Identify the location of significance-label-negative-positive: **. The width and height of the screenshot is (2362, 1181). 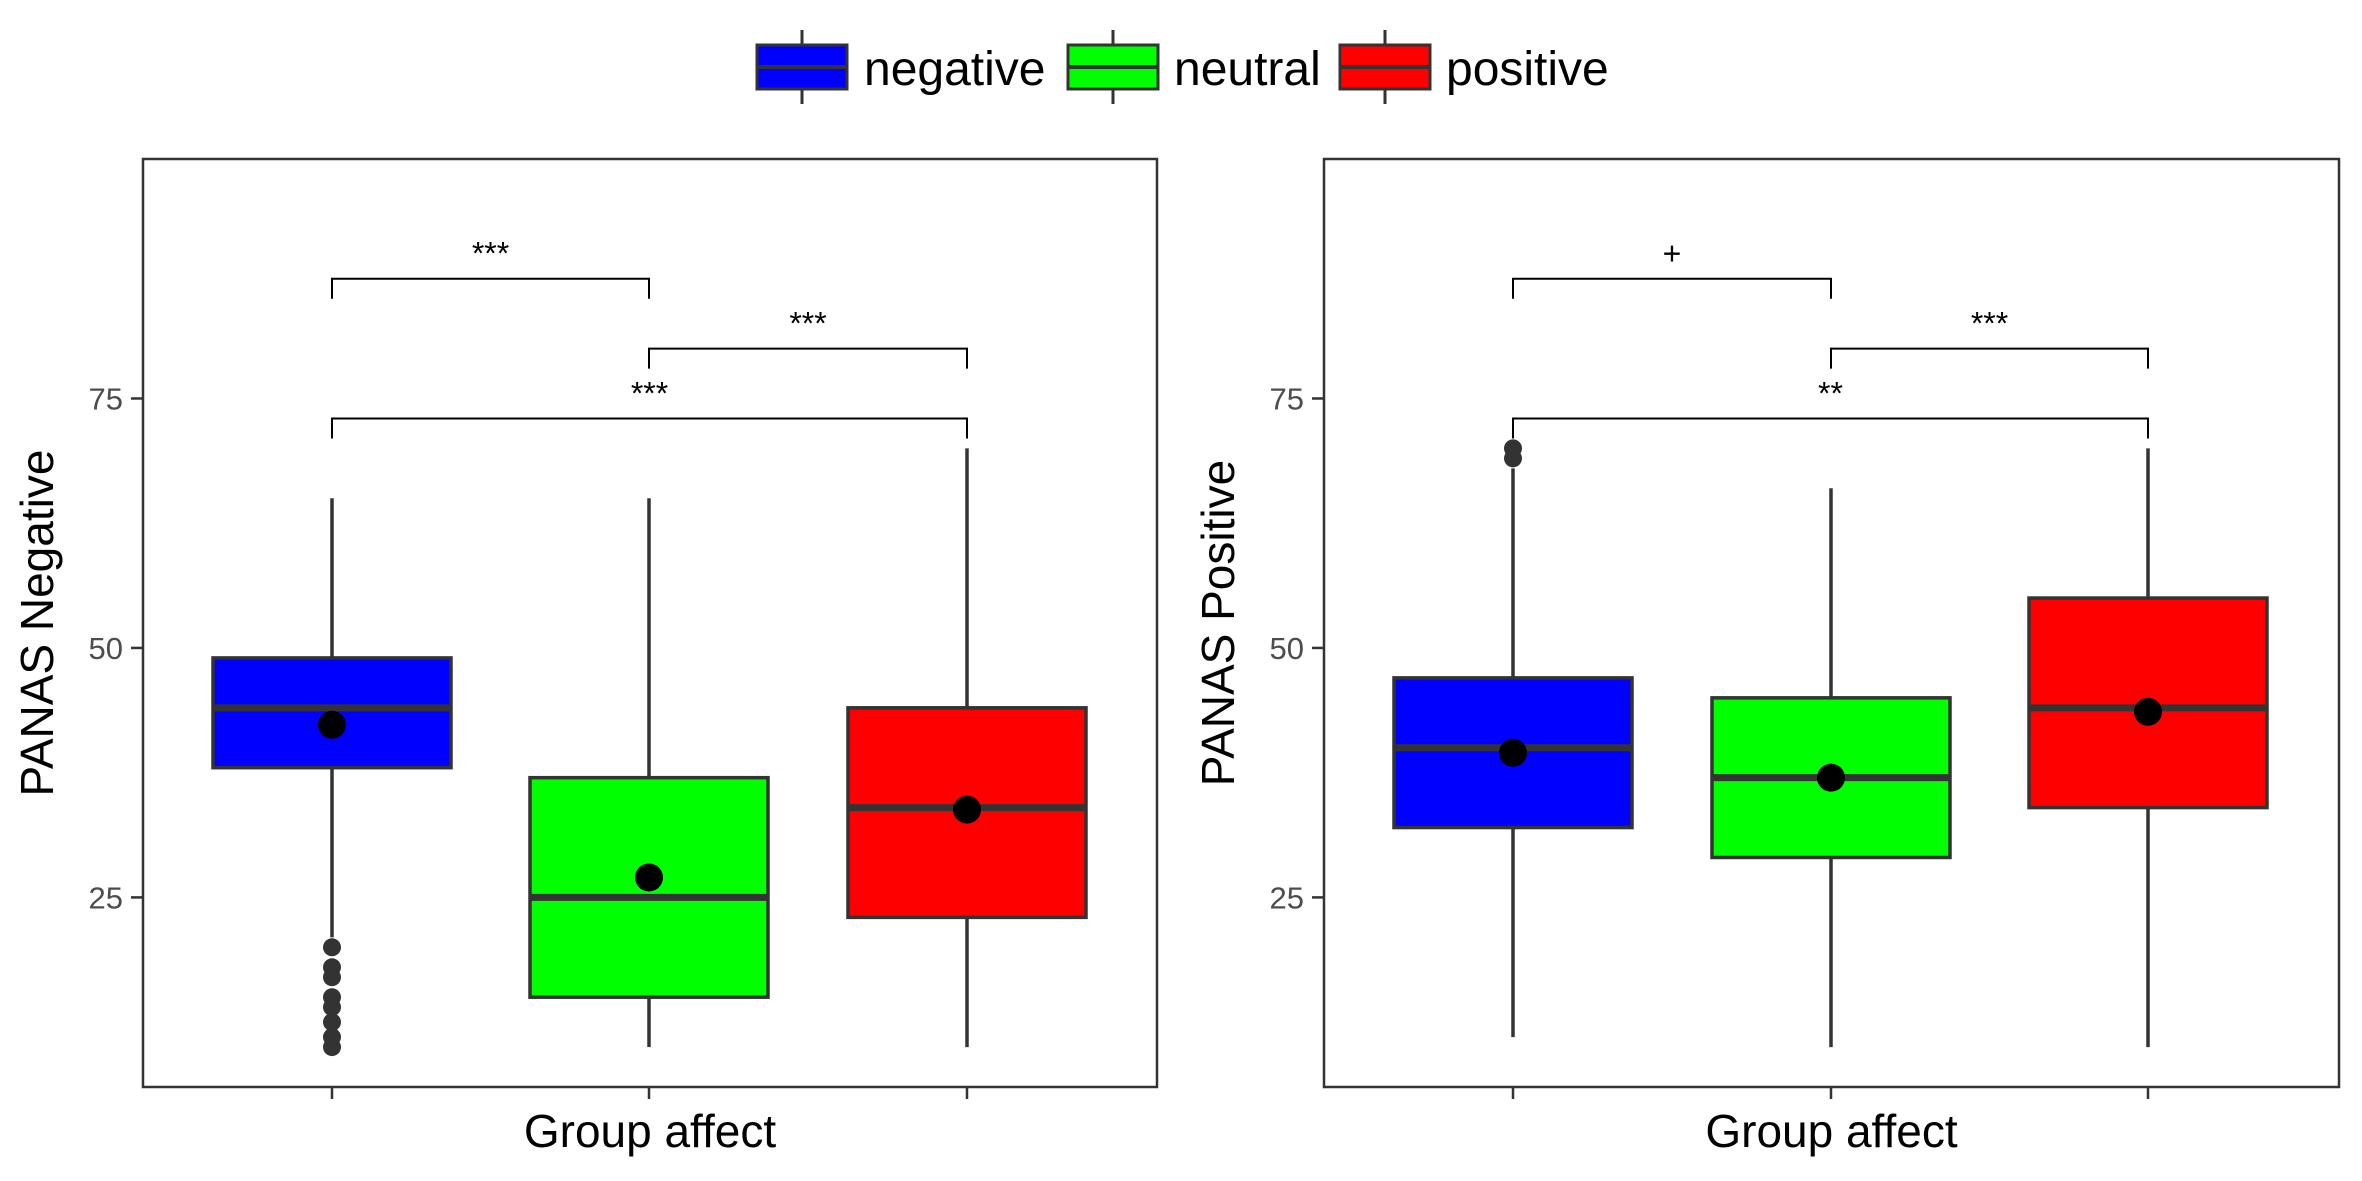
(1830, 393).